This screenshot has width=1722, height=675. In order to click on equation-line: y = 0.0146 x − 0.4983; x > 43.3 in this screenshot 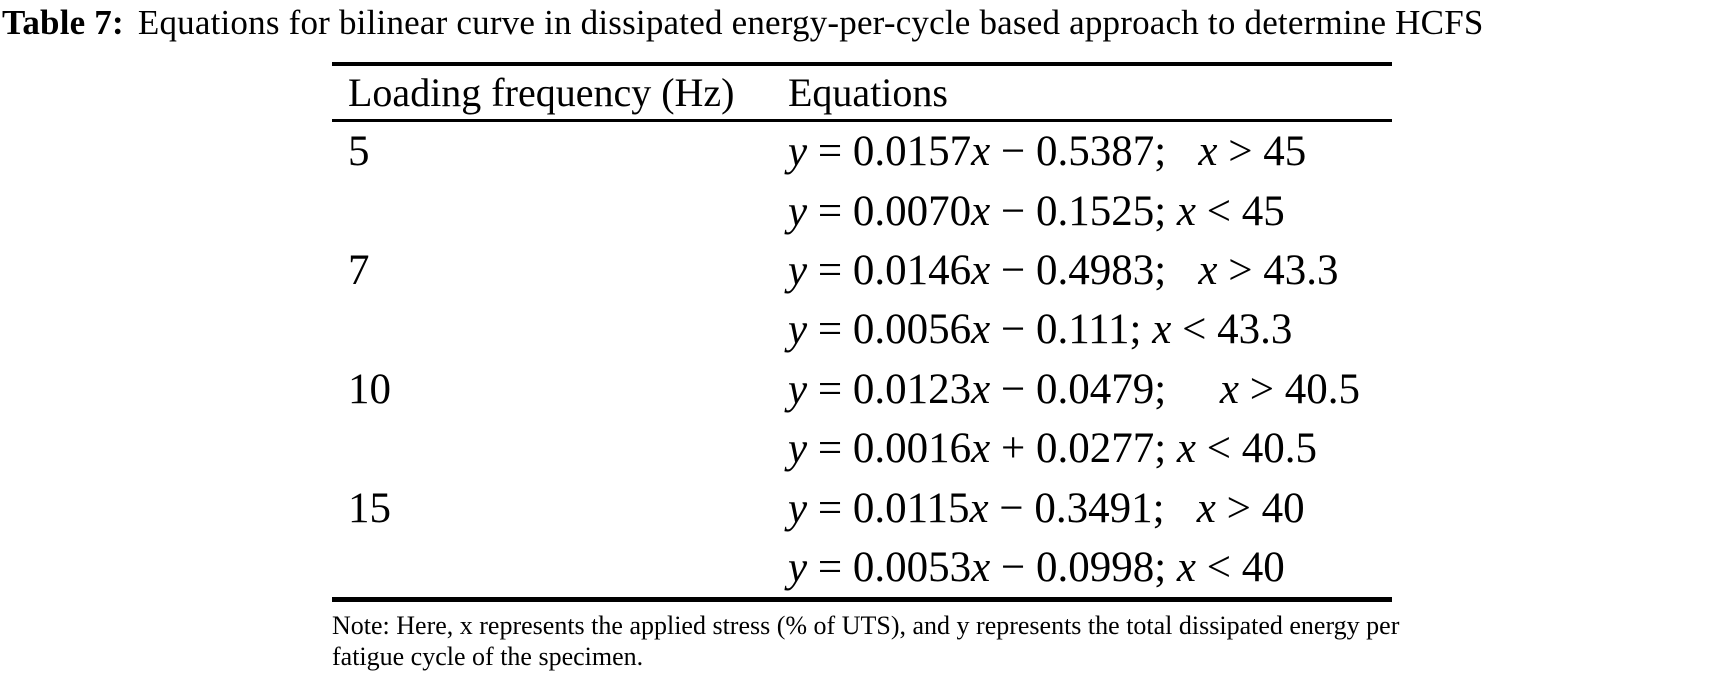, I will do `click(1063, 270)`.